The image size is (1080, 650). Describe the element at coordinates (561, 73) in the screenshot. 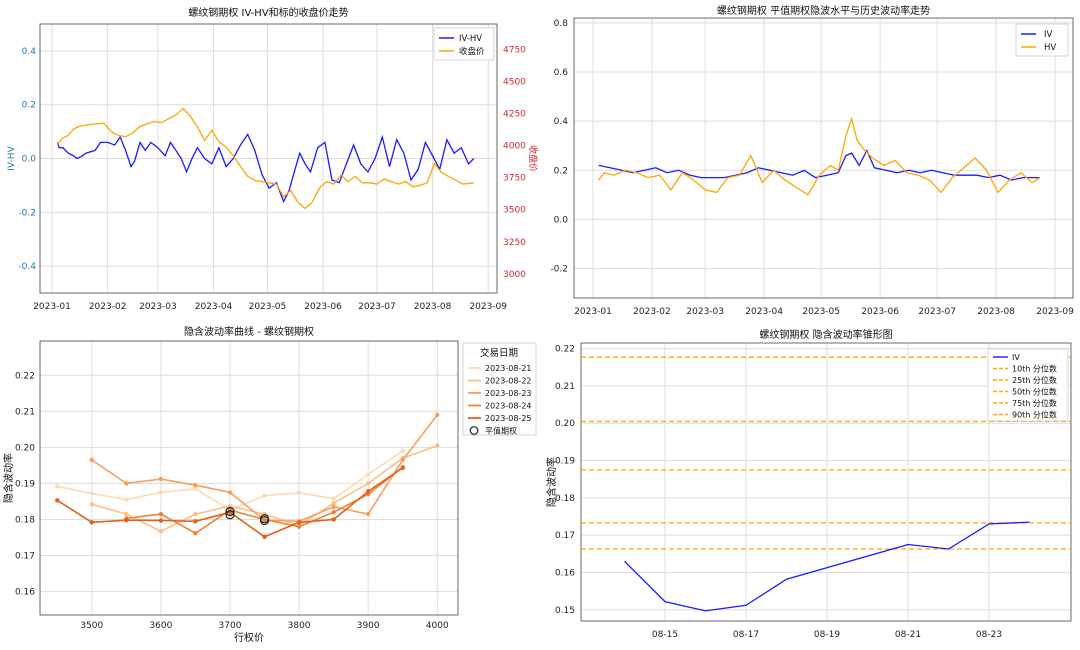

I see `y-tick-label: 0.6` at that location.